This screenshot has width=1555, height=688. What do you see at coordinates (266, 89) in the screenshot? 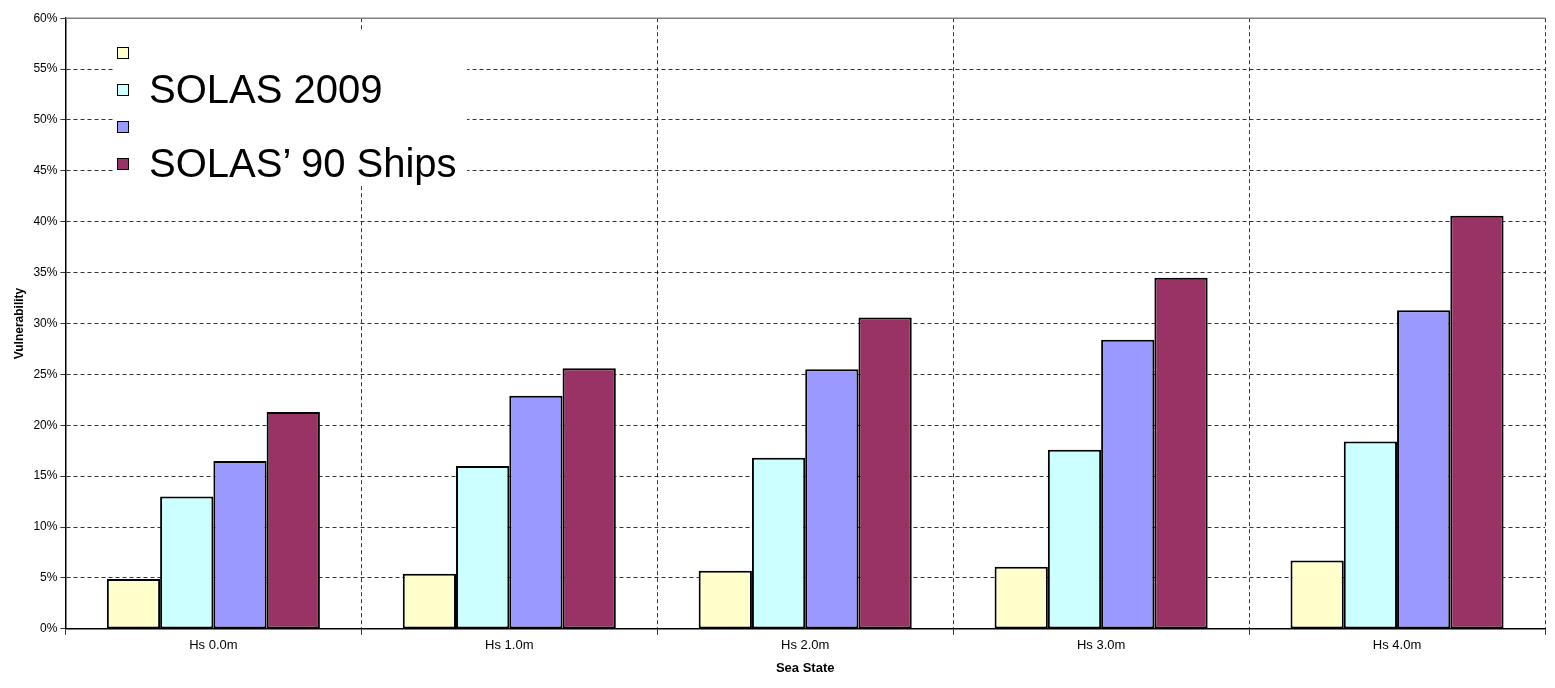
I see `legend-label: SOLAS 2009` at bounding box center [266, 89].